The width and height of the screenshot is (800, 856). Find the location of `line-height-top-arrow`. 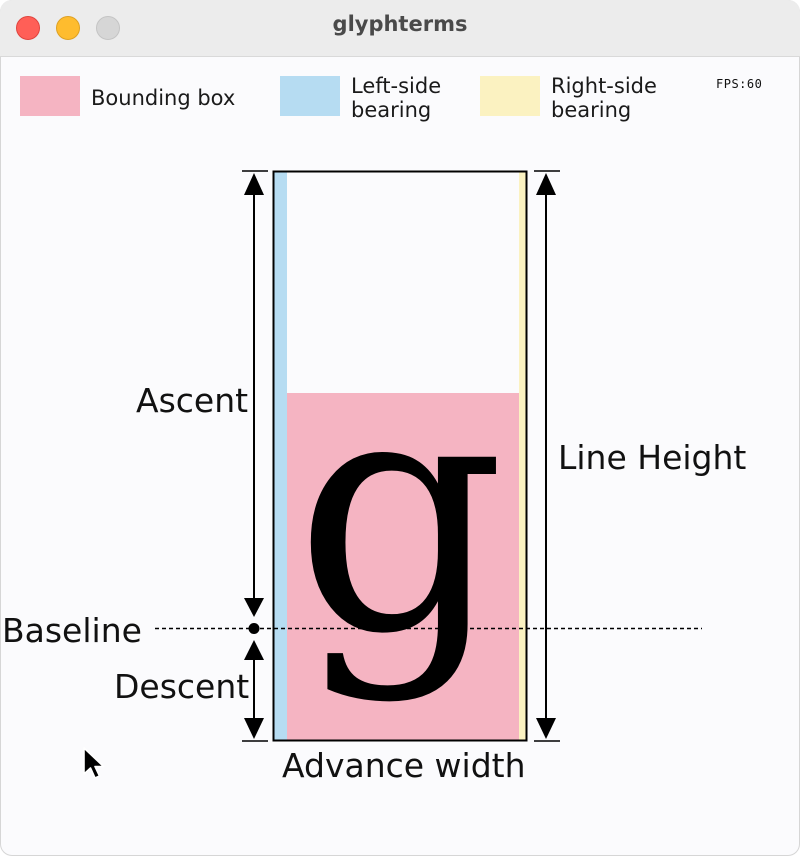

line-height-top-arrow is located at coordinates (546, 184).